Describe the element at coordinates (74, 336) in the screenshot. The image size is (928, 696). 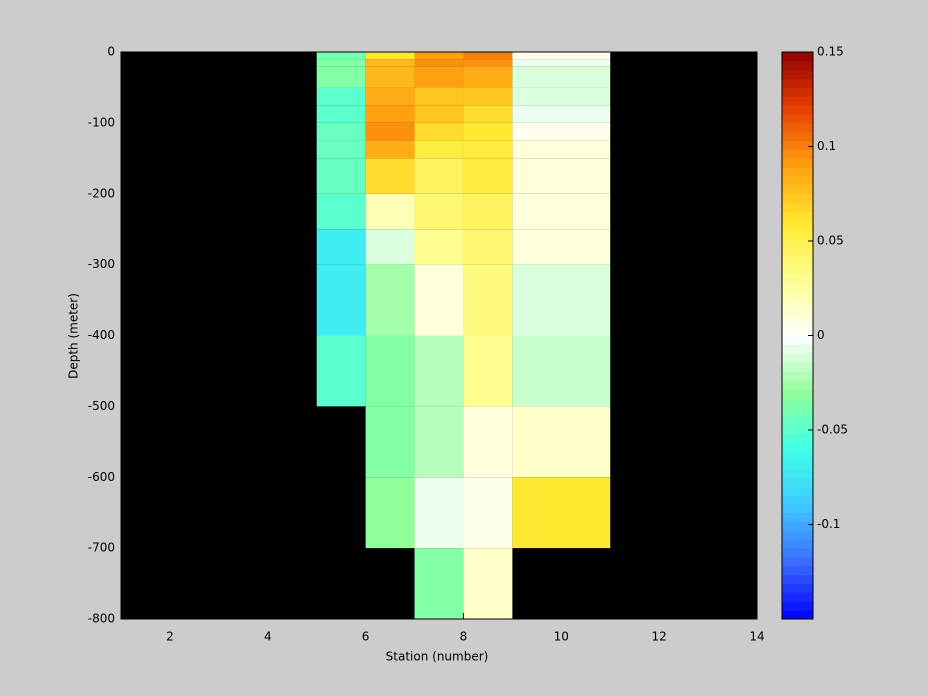
I see `y-axis-label: Depth (meter)` at that location.